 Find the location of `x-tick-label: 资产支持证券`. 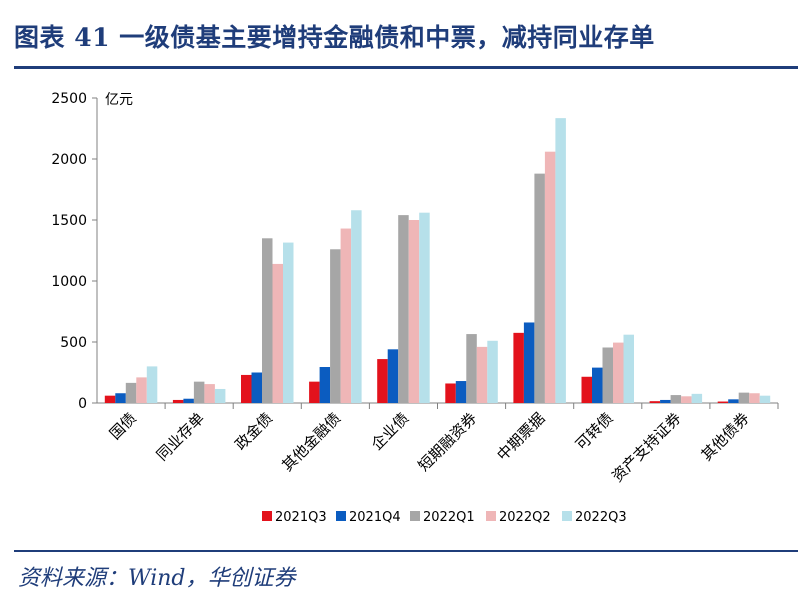

x-tick-label: 资产支持证券 is located at coordinates (646, 447).